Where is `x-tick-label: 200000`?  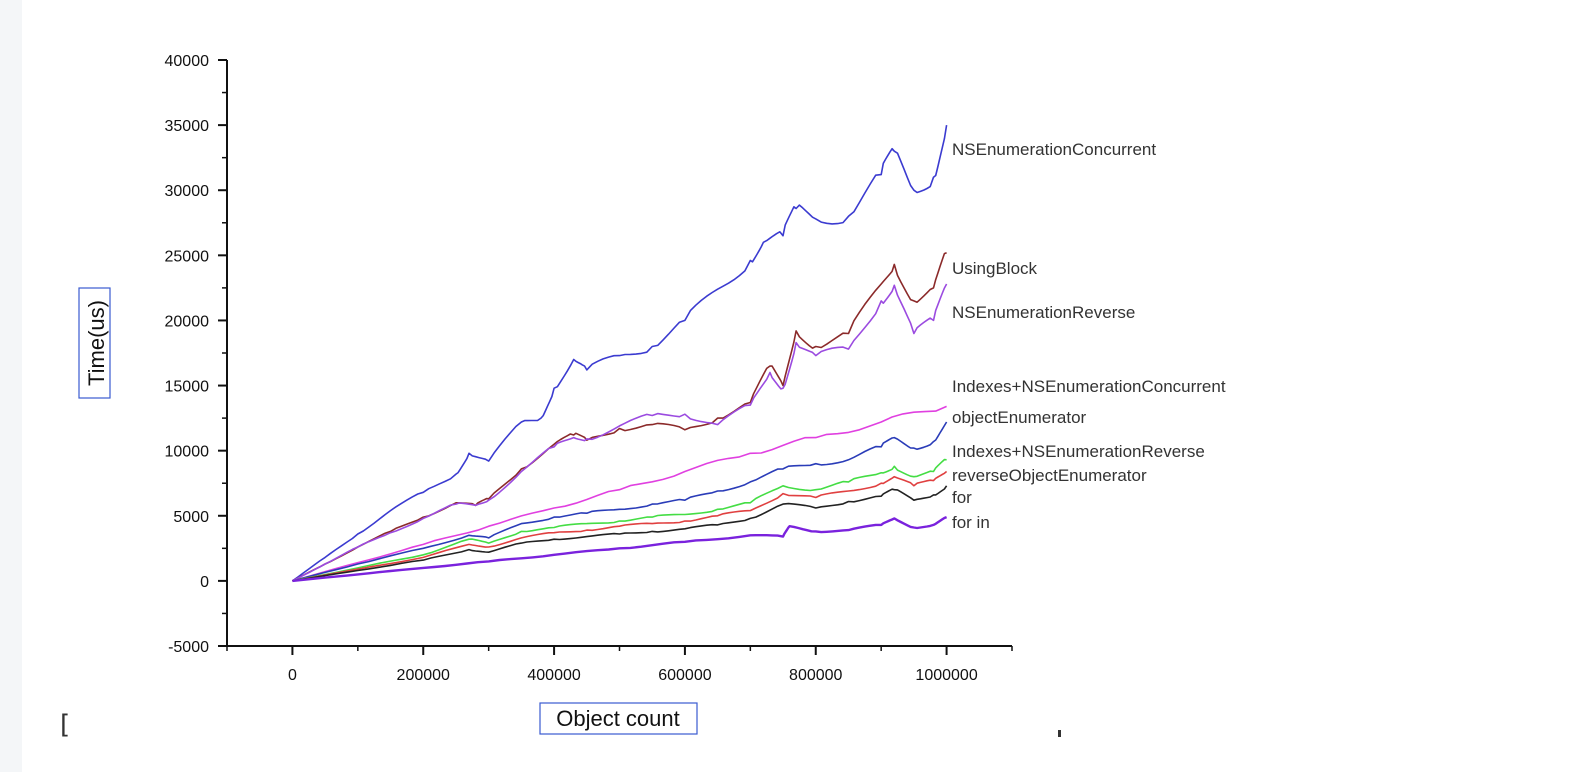 x-tick-label: 200000 is located at coordinates (423, 675).